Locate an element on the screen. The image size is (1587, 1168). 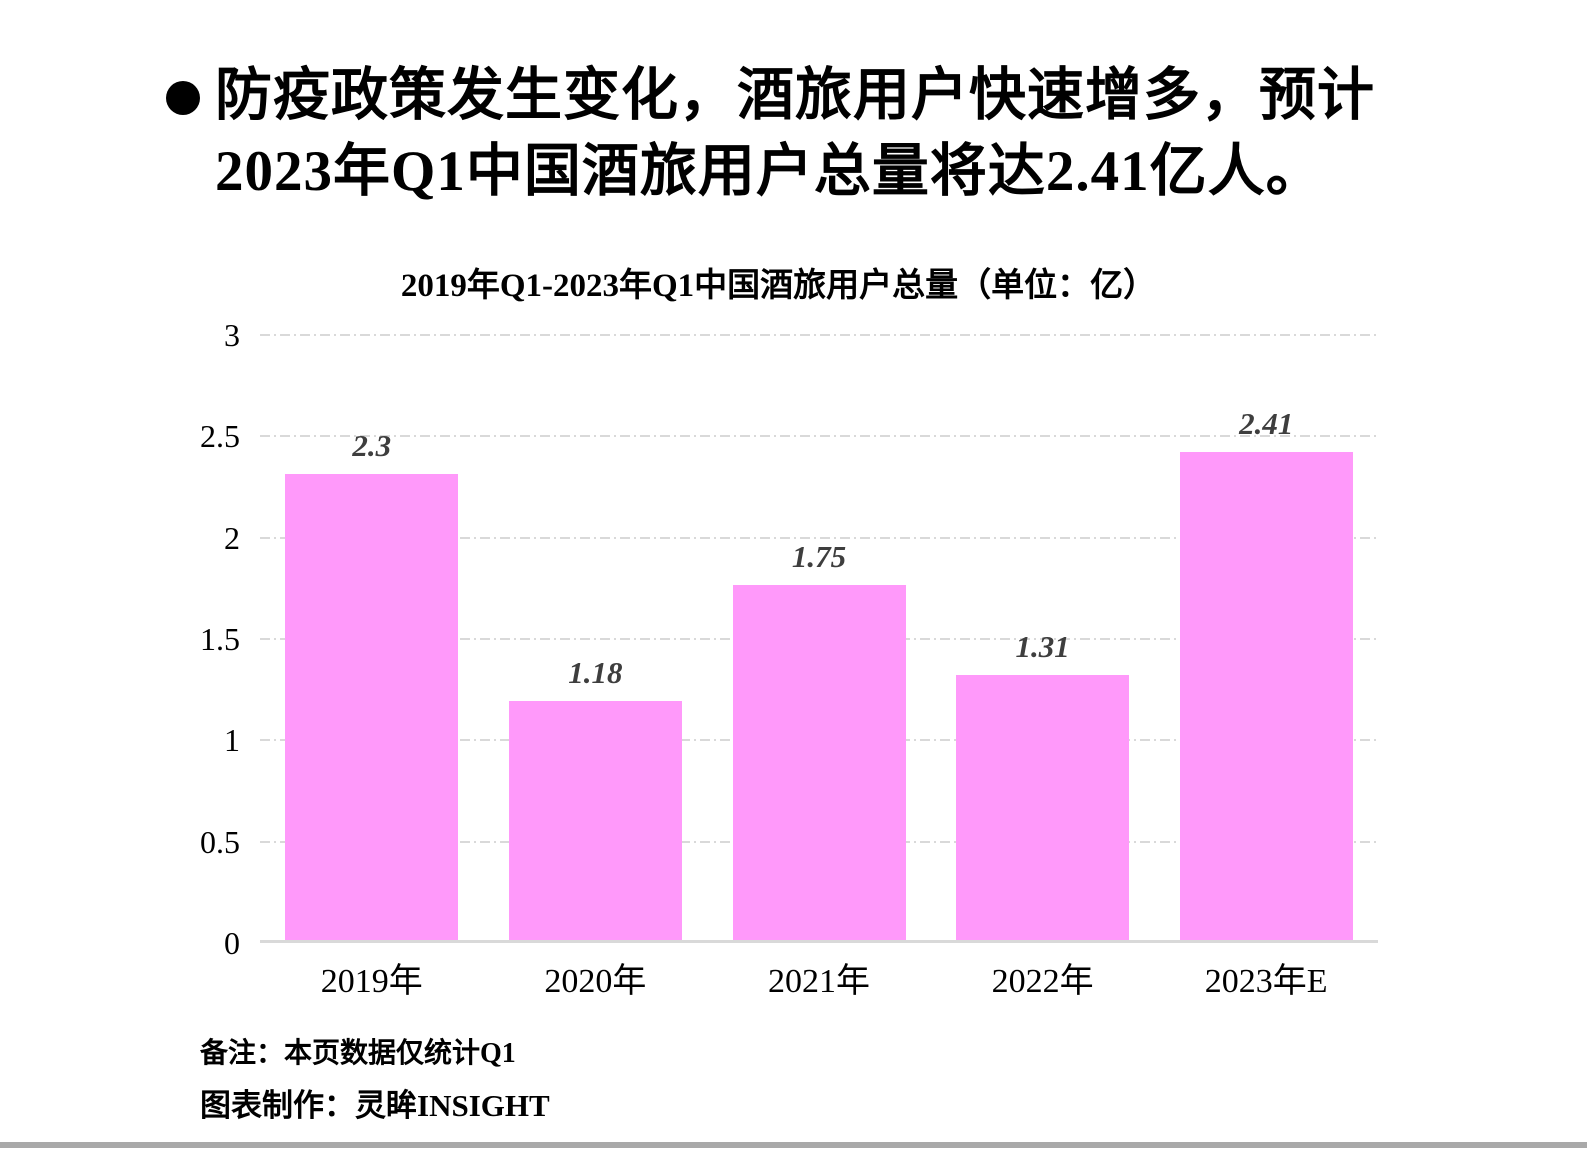
bar-2023年E is located at coordinates (1266, 695).